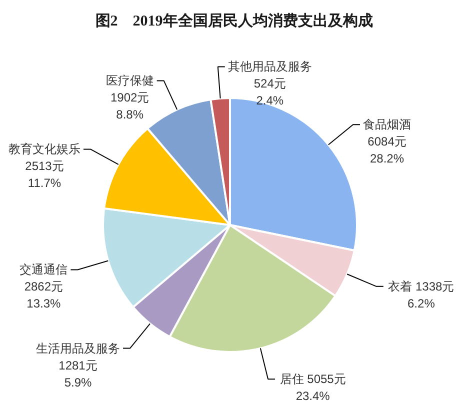 Image resolution: width=467 pixels, height=402 pixels. Describe the element at coordinates (44, 174) in the screenshot. I see `data-label: 2513元 11.7%` at that location.